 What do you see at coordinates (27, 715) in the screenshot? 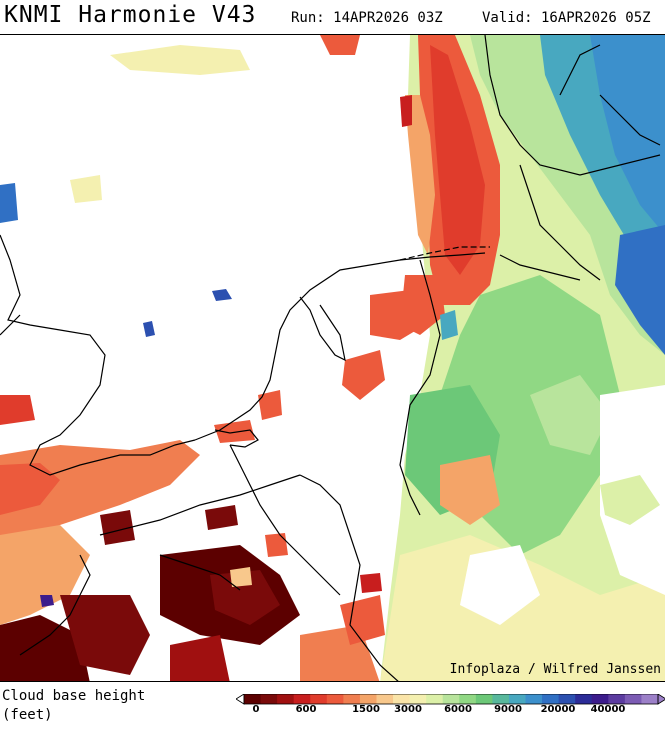
I see `legend-variable-unit: (feet)` at bounding box center [27, 715].